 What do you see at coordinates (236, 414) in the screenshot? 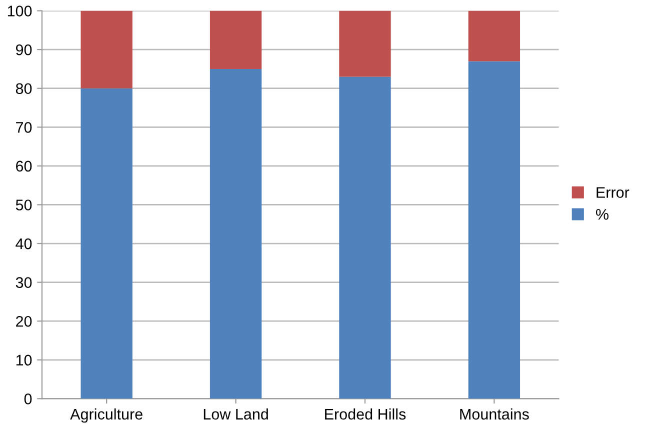
I see `x-tick-label: Low Land` at bounding box center [236, 414].